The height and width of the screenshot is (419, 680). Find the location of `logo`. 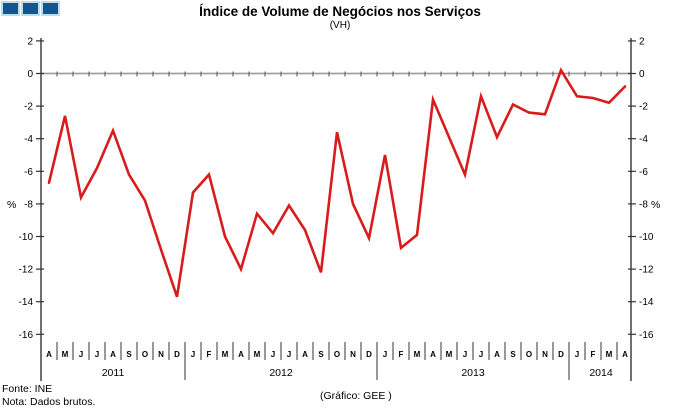

logo is located at coordinates (30, 8).